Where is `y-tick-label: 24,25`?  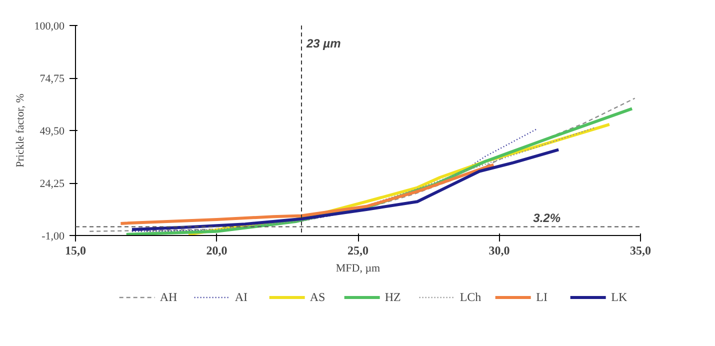 y-tick-label: 24,25 is located at coordinates (52, 184).